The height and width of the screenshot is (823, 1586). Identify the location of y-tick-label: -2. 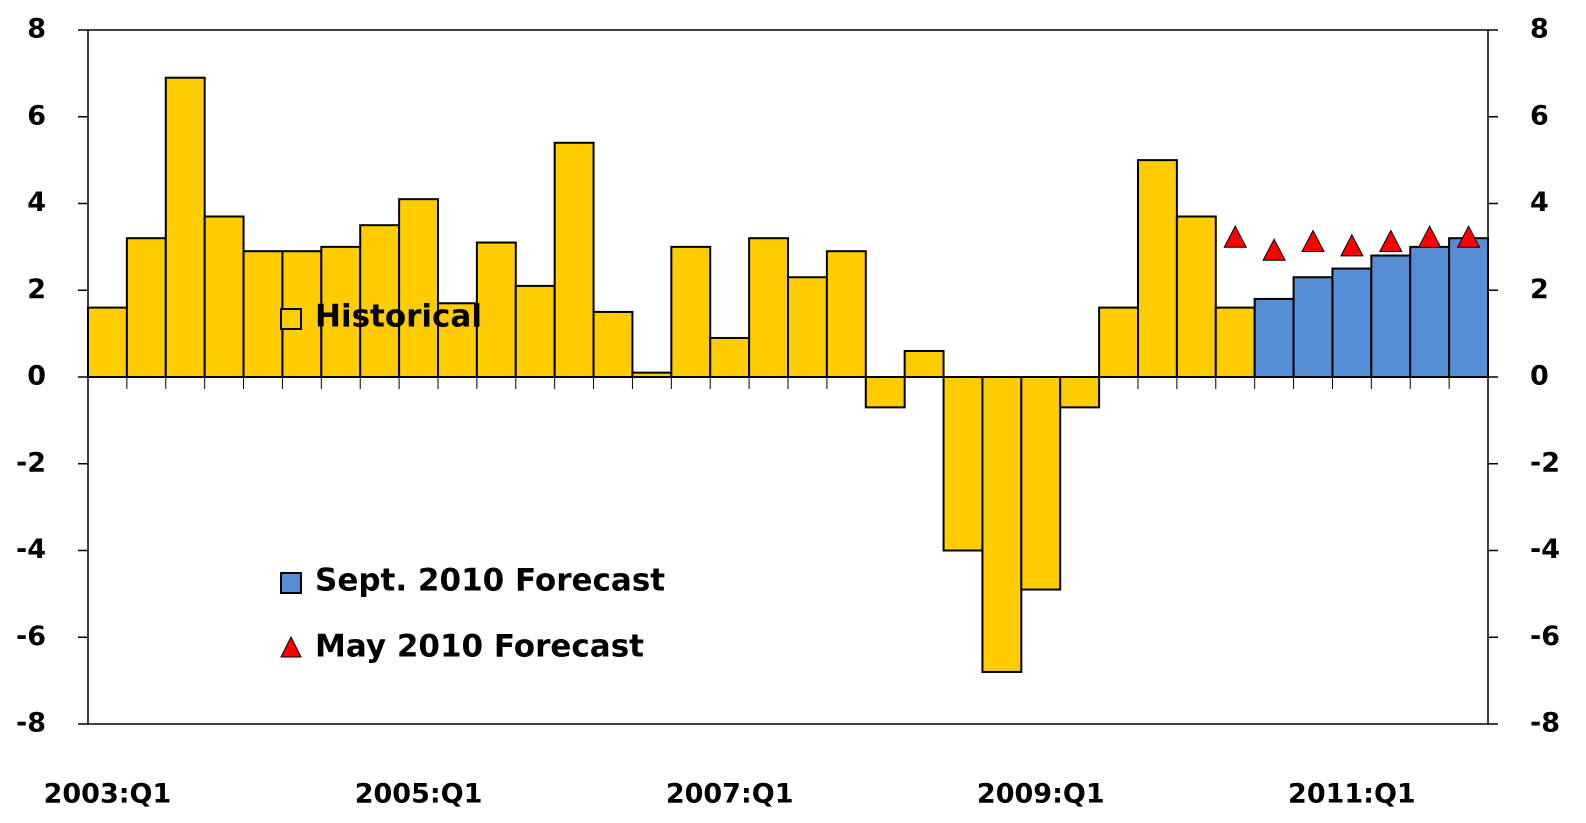
(31, 462).